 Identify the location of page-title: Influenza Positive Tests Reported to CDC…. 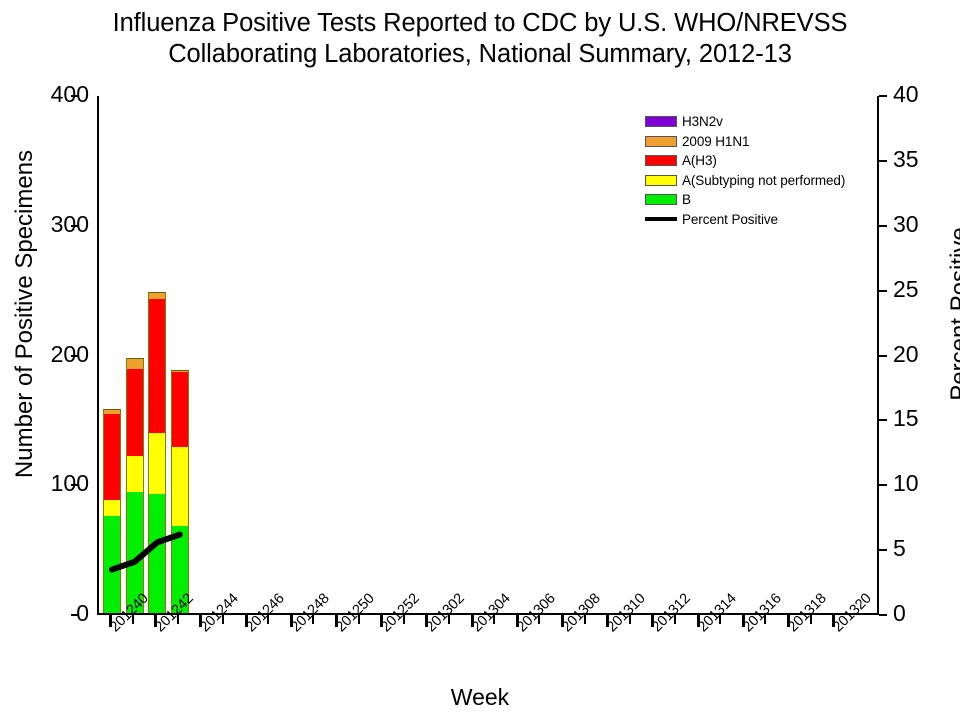
(480, 38).